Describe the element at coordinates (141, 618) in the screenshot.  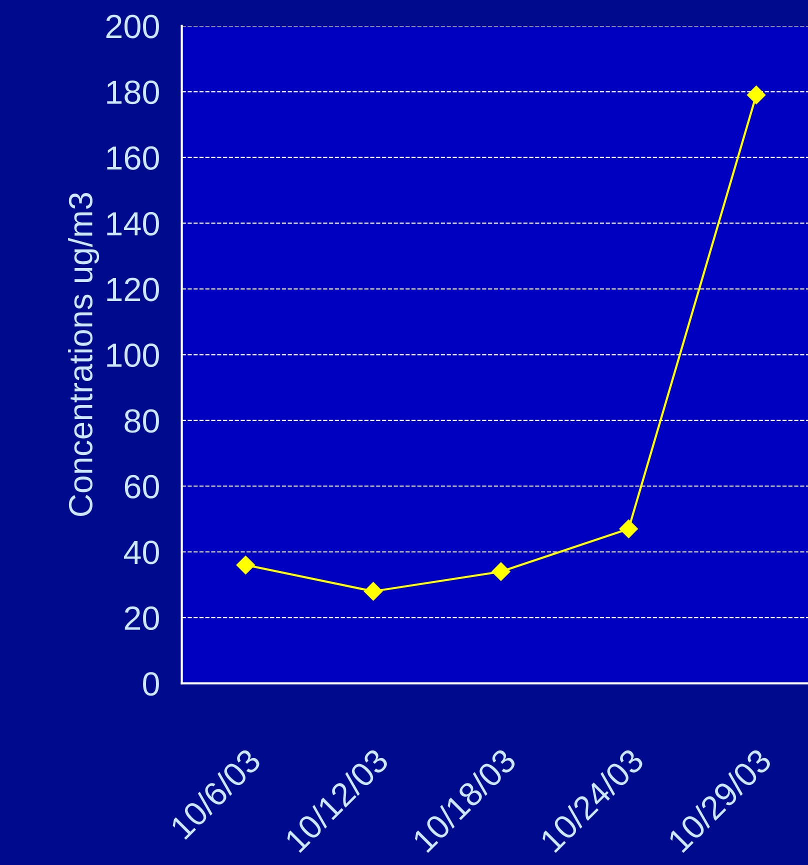
I see `y-tick-label: 20` at that location.